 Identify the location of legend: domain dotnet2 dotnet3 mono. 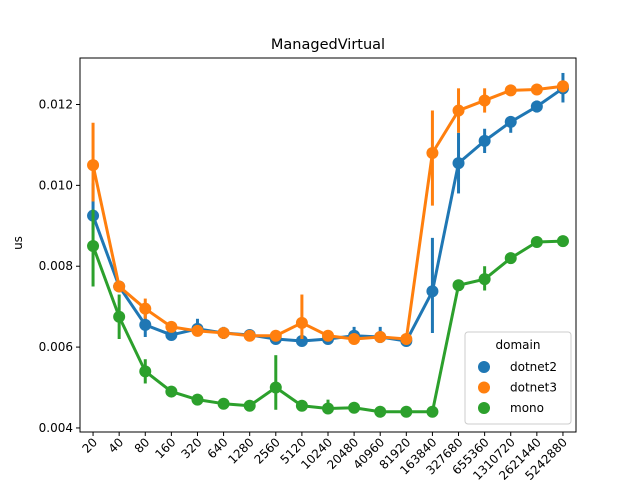
(518, 378).